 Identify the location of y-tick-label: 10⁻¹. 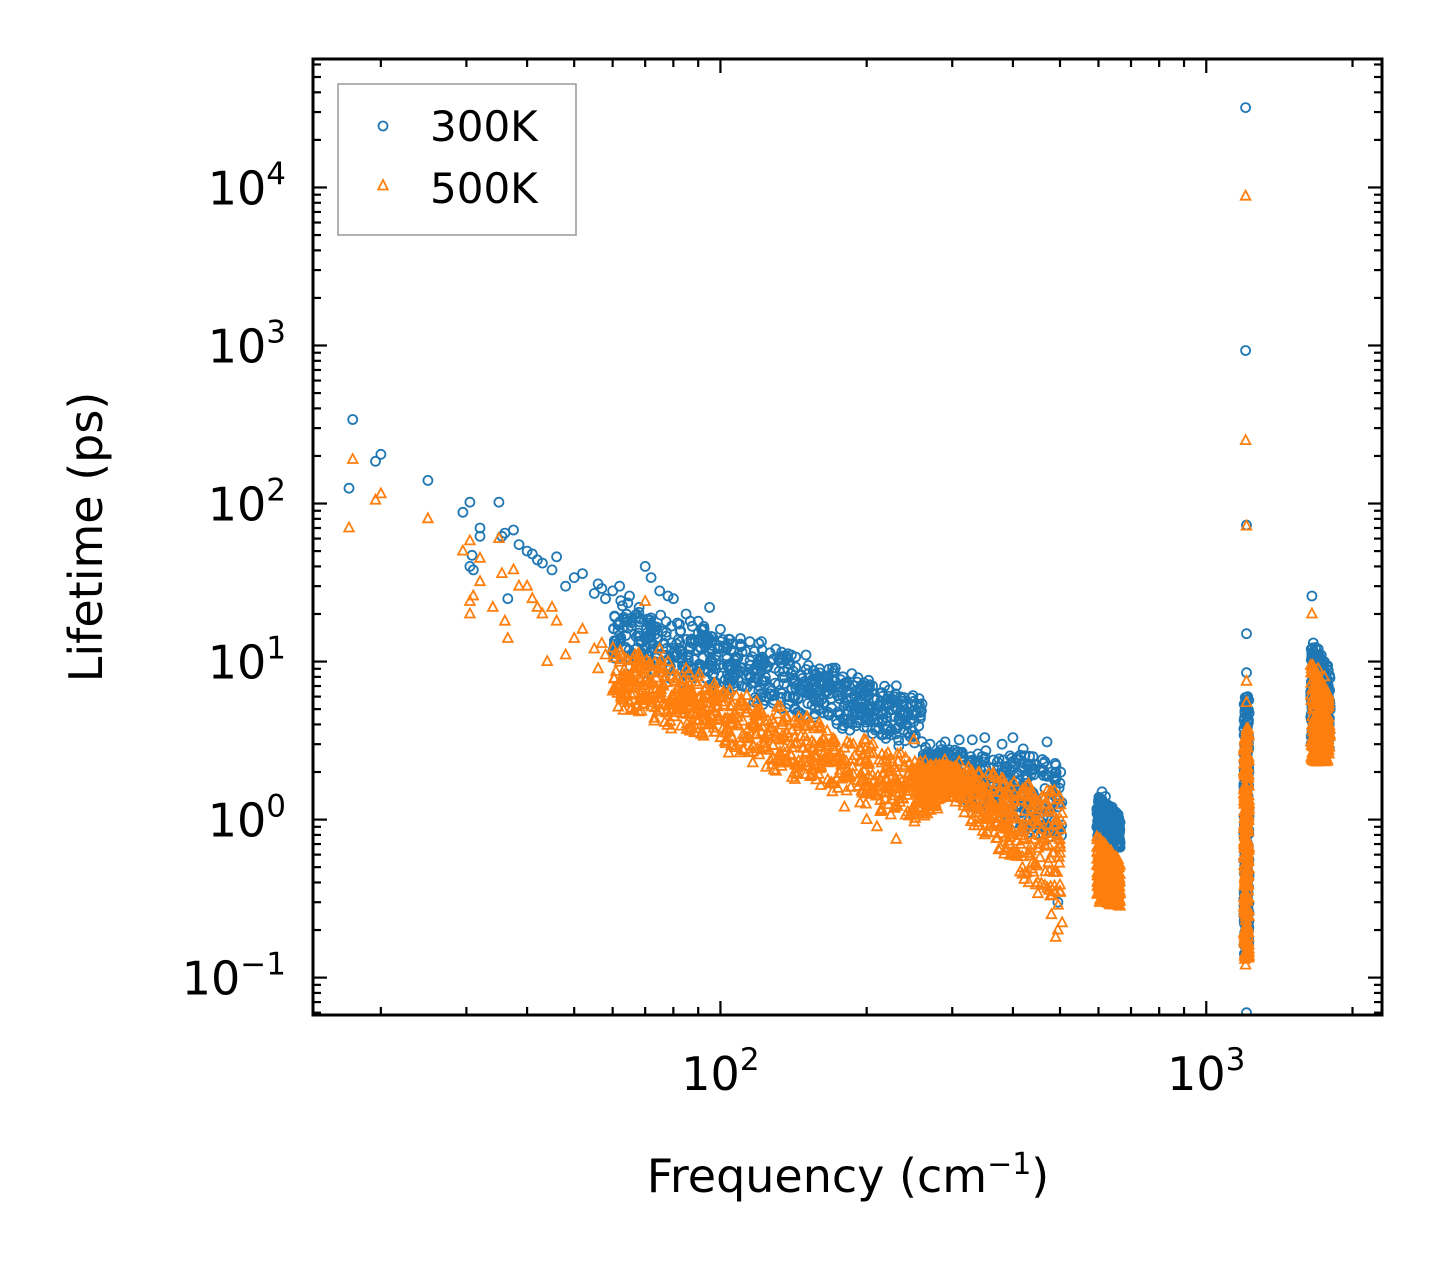
(234, 976).